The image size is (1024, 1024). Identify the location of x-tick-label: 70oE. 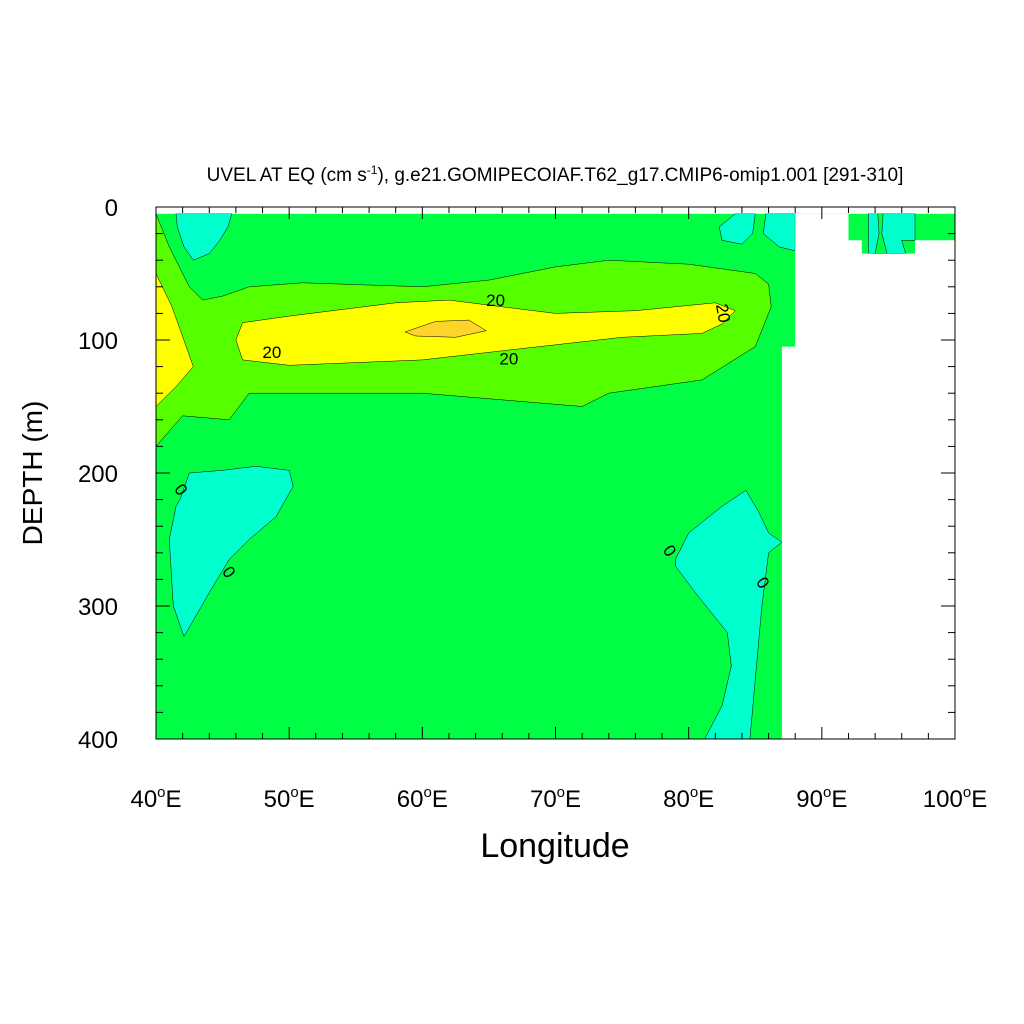
(555, 798).